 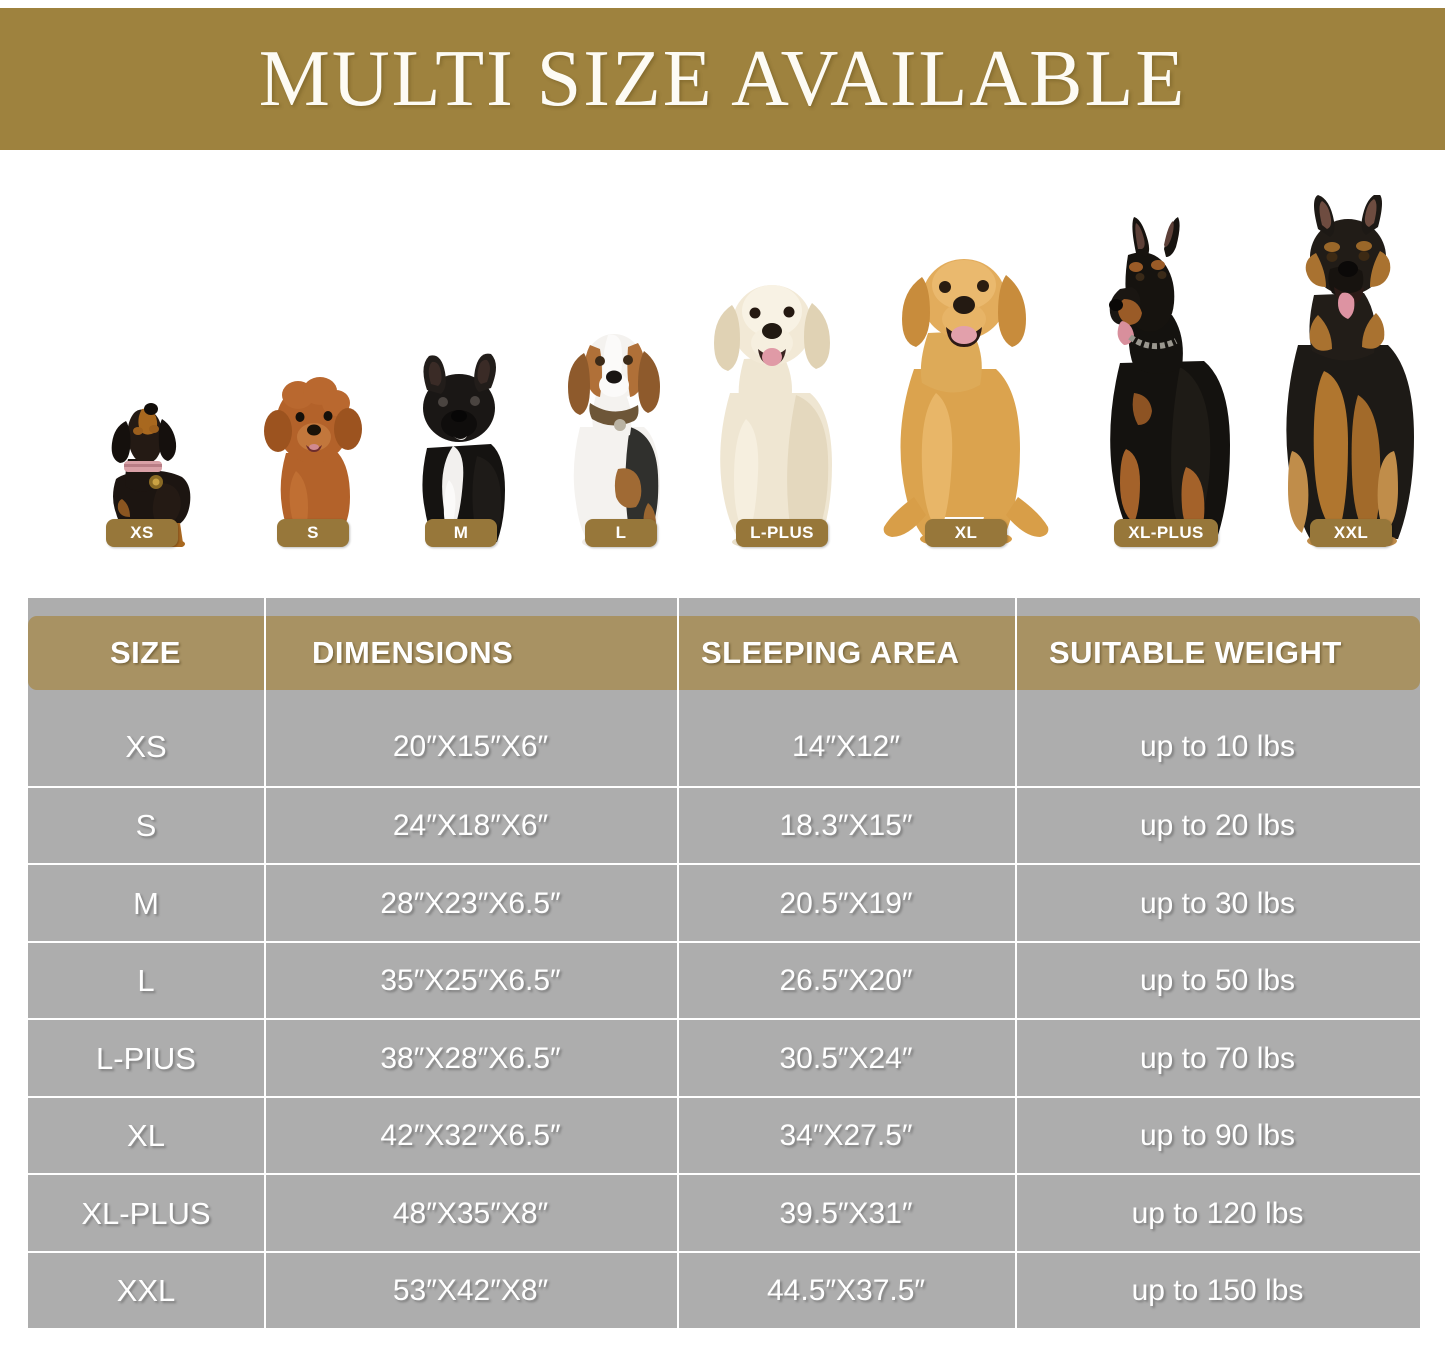 What do you see at coordinates (313, 533) in the screenshot?
I see `size-badge-s: S` at bounding box center [313, 533].